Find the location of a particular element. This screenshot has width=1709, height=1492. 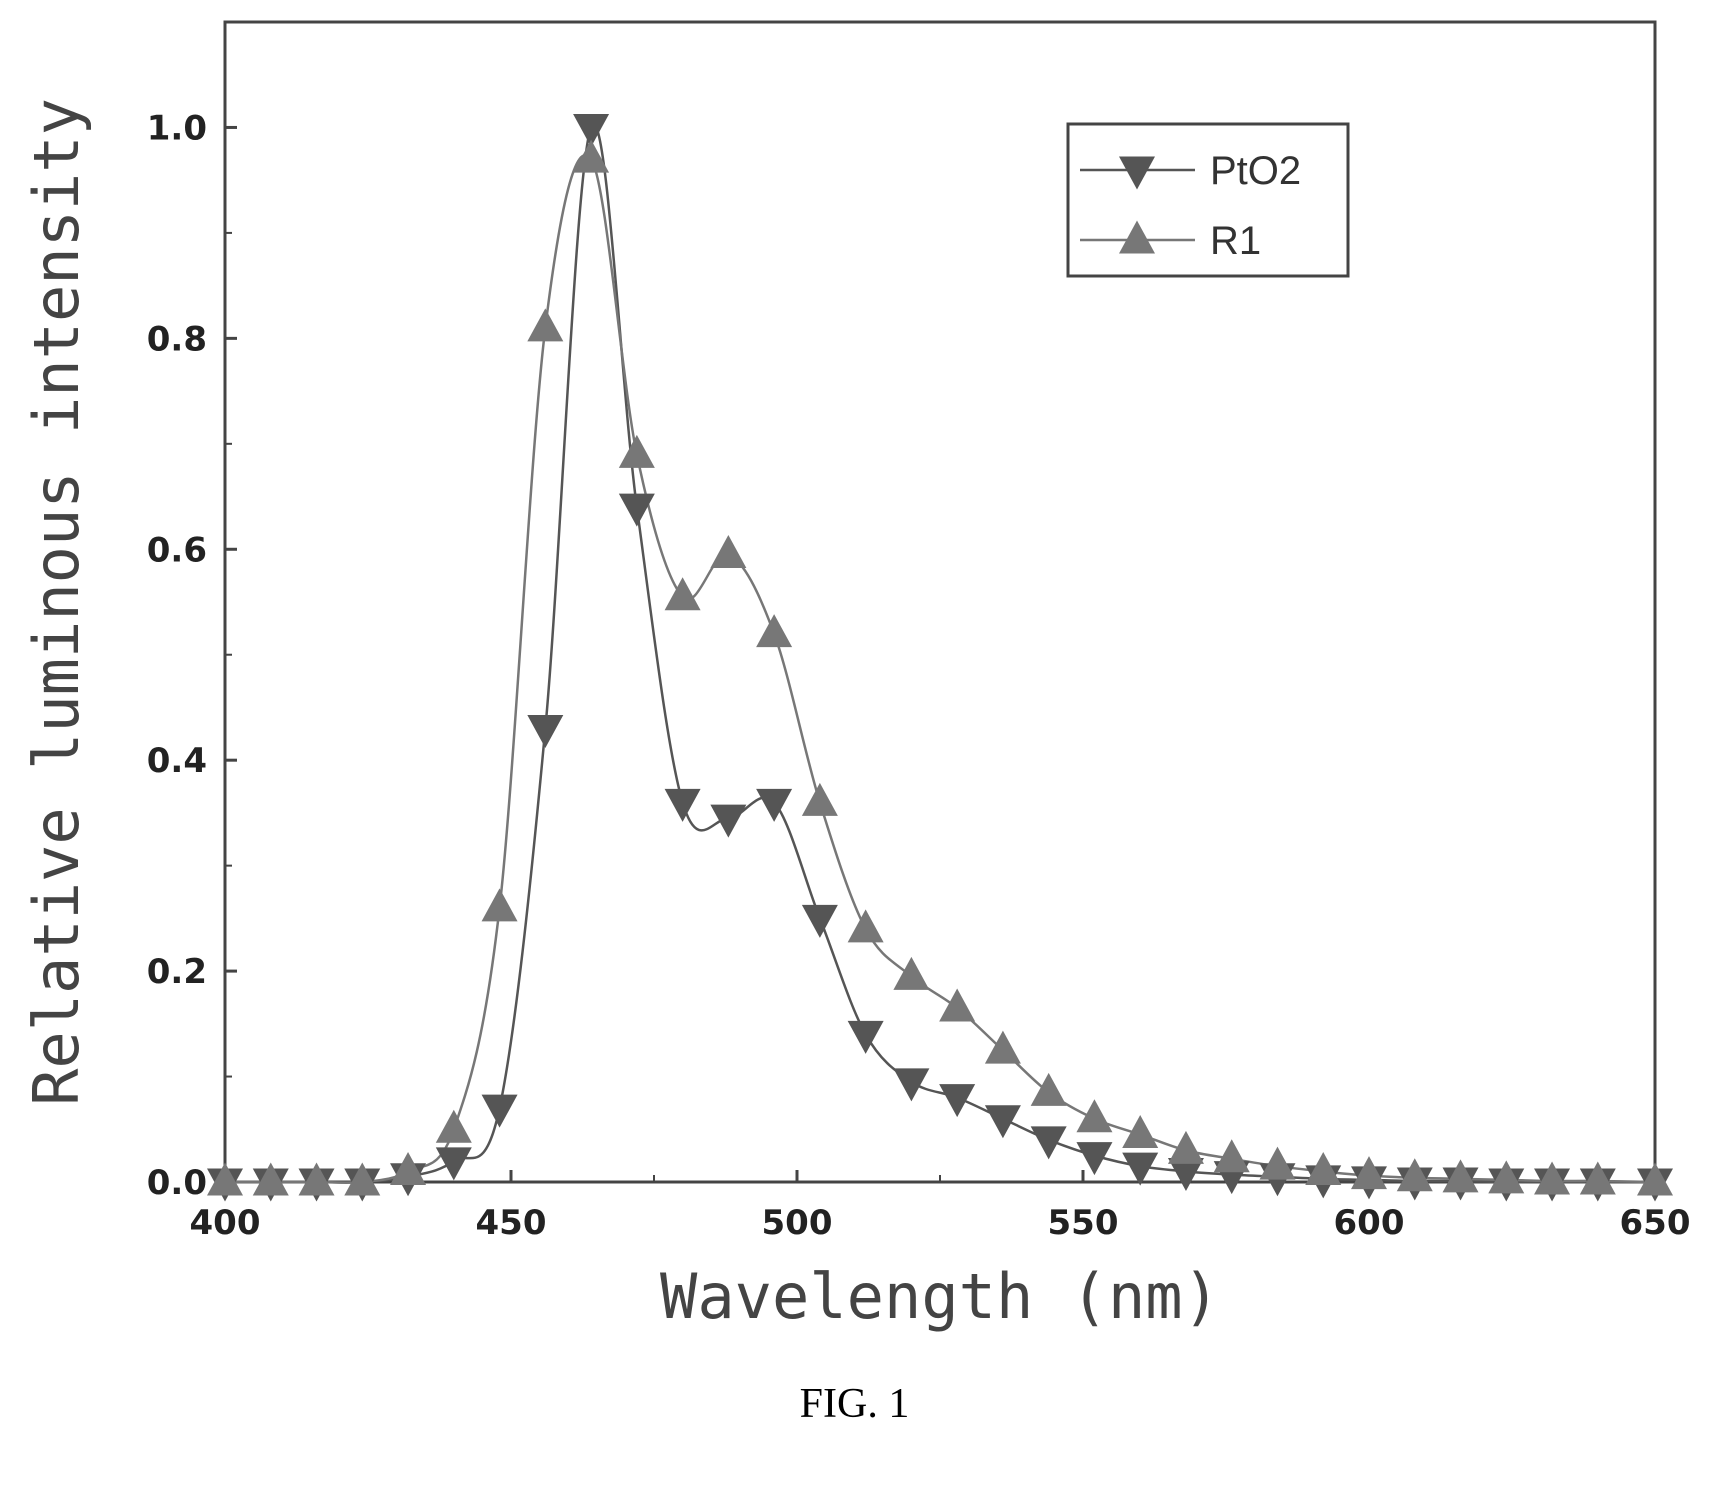

legend-box is located at coordinates (1208, 200).